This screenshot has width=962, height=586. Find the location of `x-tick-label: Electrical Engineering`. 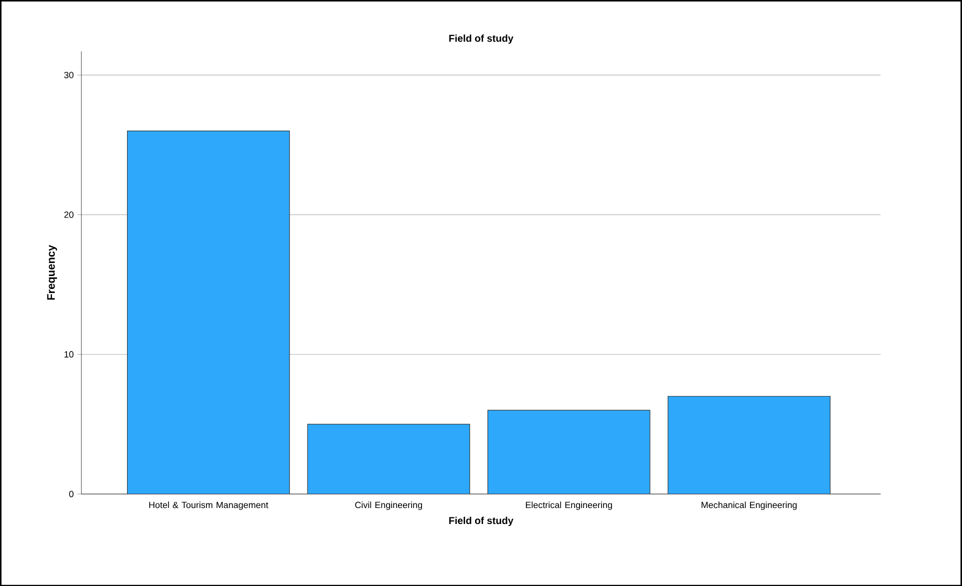

x-tick-label: Electrical Engineering is located at coordinates (569, 505).